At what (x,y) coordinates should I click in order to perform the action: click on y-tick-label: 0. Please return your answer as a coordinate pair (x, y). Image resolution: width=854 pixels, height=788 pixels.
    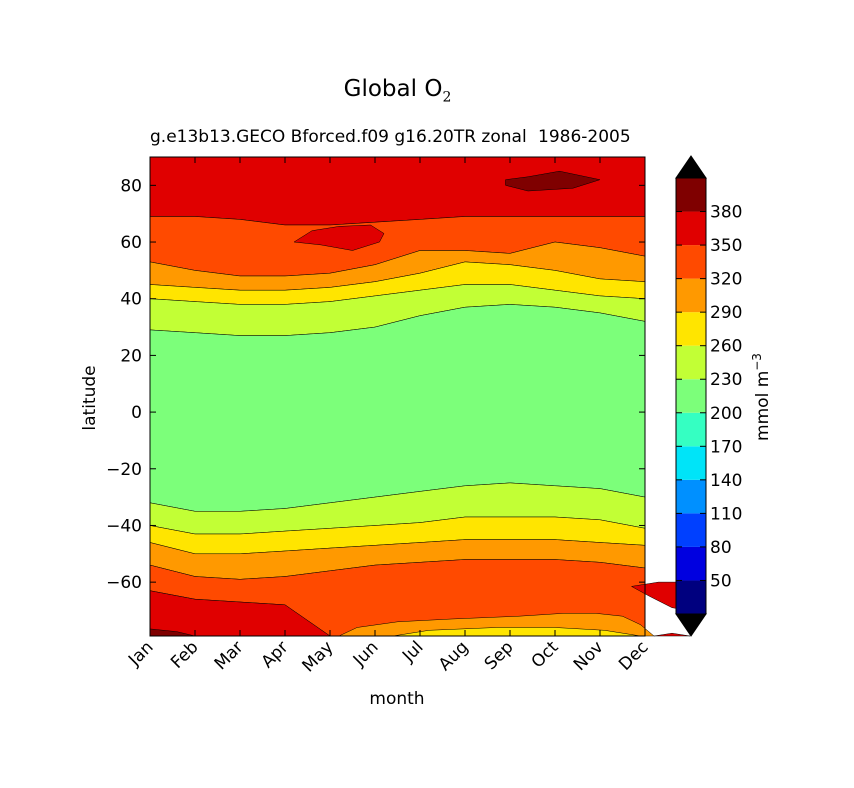
    Looking at the image, I should click on (136, 413).